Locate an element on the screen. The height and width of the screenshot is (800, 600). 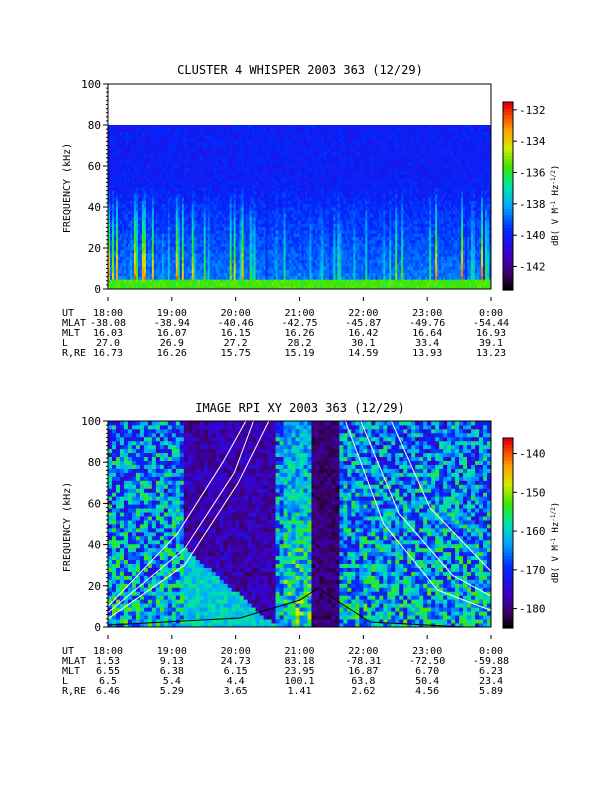
chart-title: CLUSTER 4 WHISPER 2003 363 (12/29) is located at coordinates (300, 70).